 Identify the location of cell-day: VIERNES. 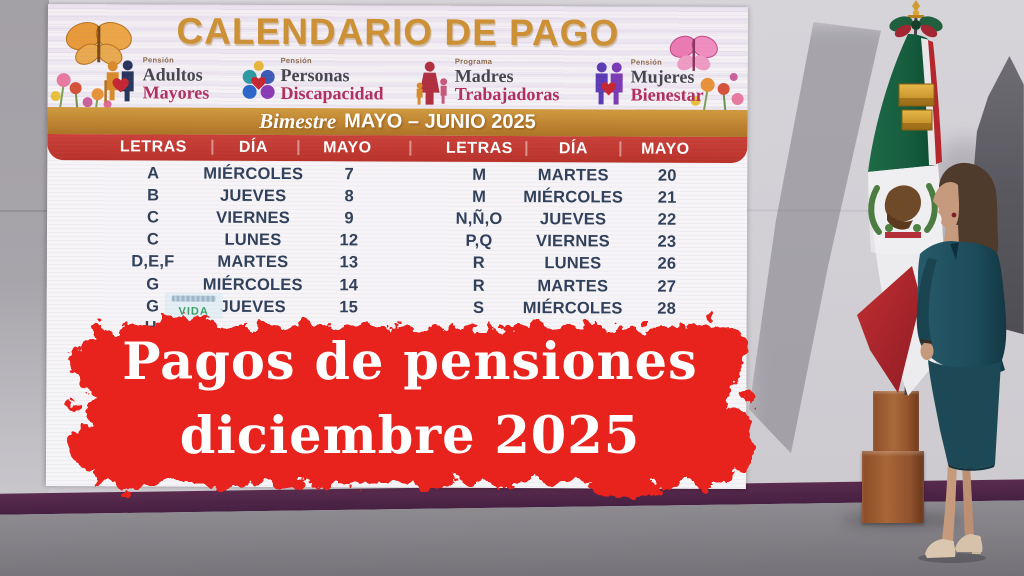
(253, 218).